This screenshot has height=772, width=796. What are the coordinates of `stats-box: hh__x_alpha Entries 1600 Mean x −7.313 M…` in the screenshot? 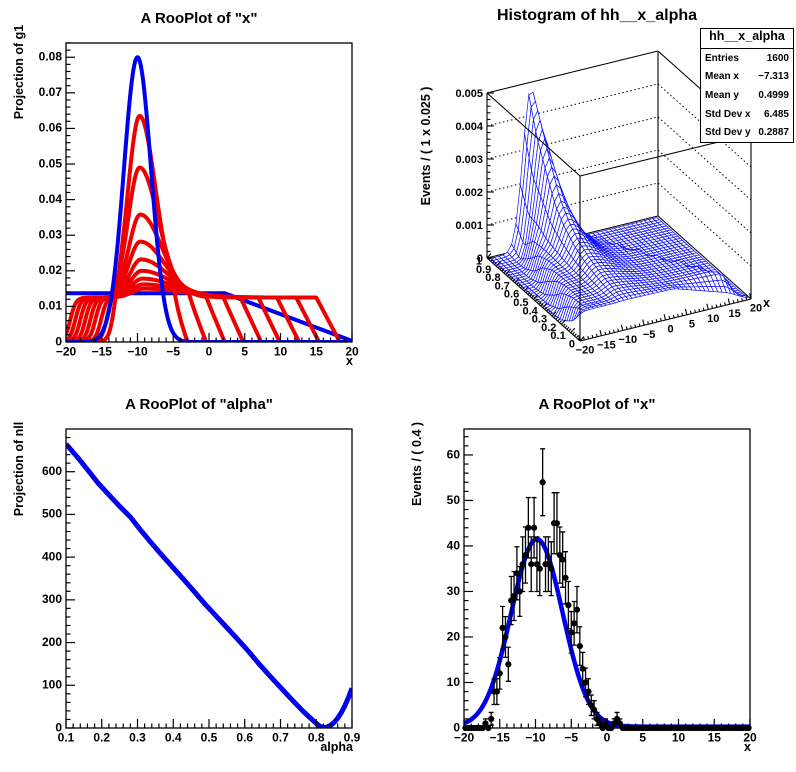 It's located at (747, 85).